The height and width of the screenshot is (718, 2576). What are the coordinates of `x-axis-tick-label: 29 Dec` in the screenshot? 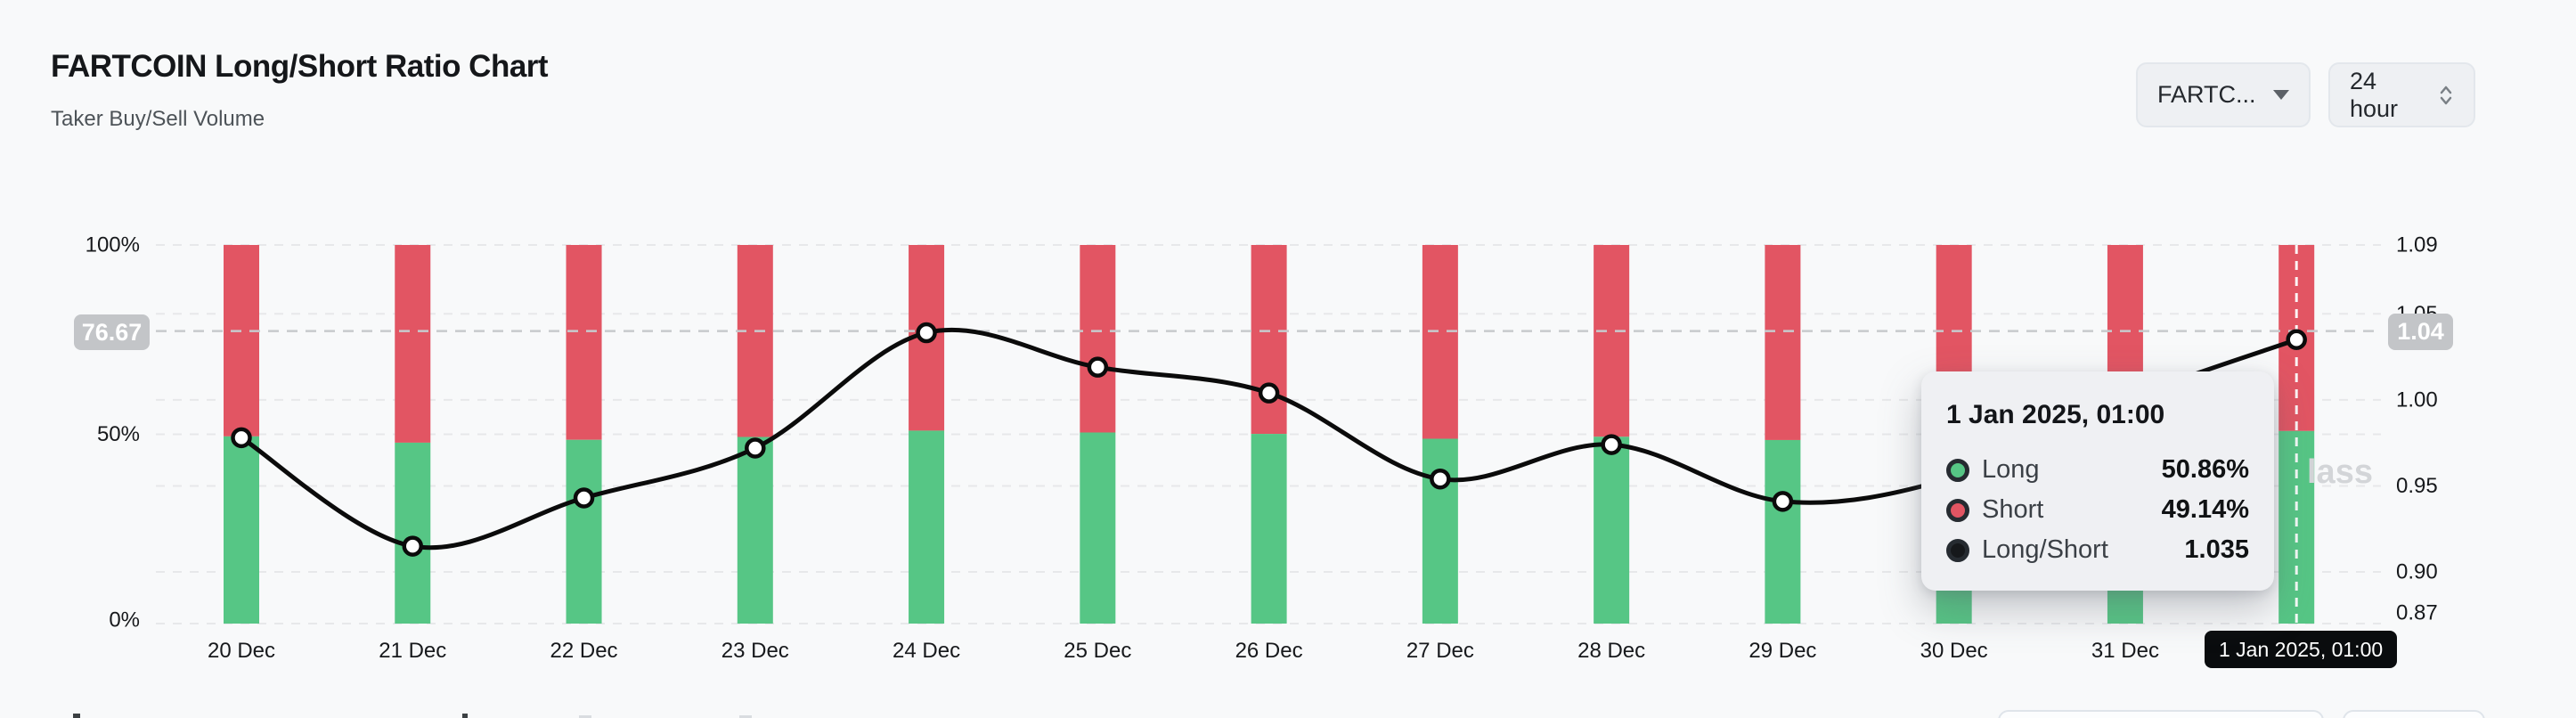 It's located at (1783, 651).